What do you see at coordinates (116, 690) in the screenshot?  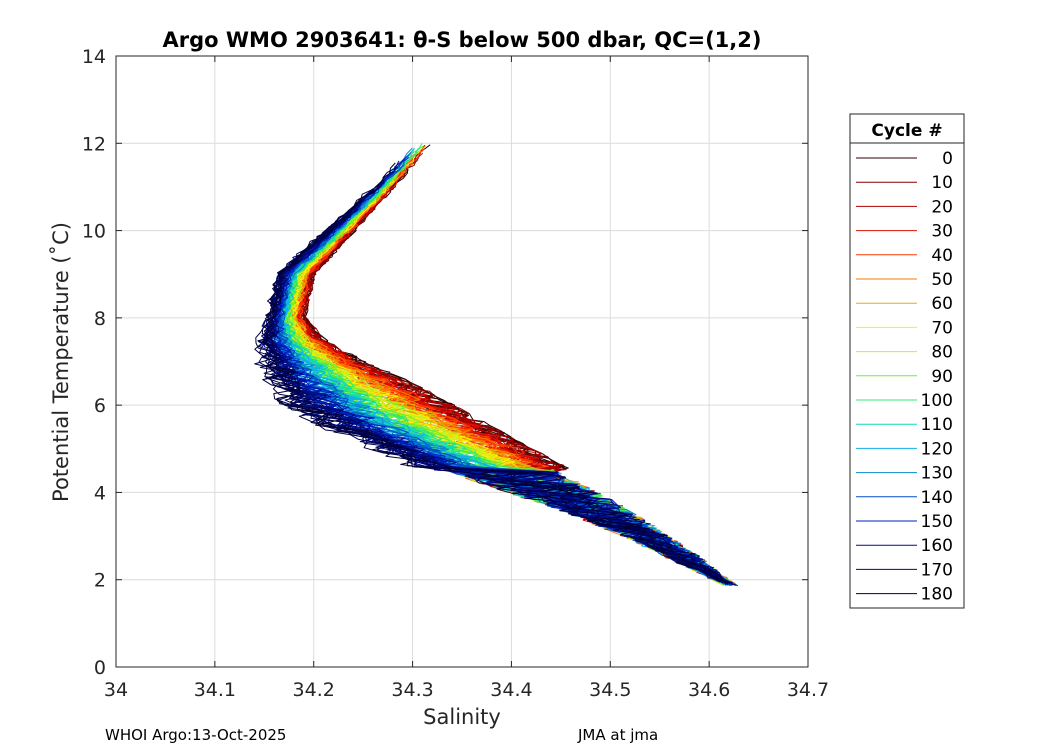 I see `x-tick-label: 34` at bounding box center [116, 690].